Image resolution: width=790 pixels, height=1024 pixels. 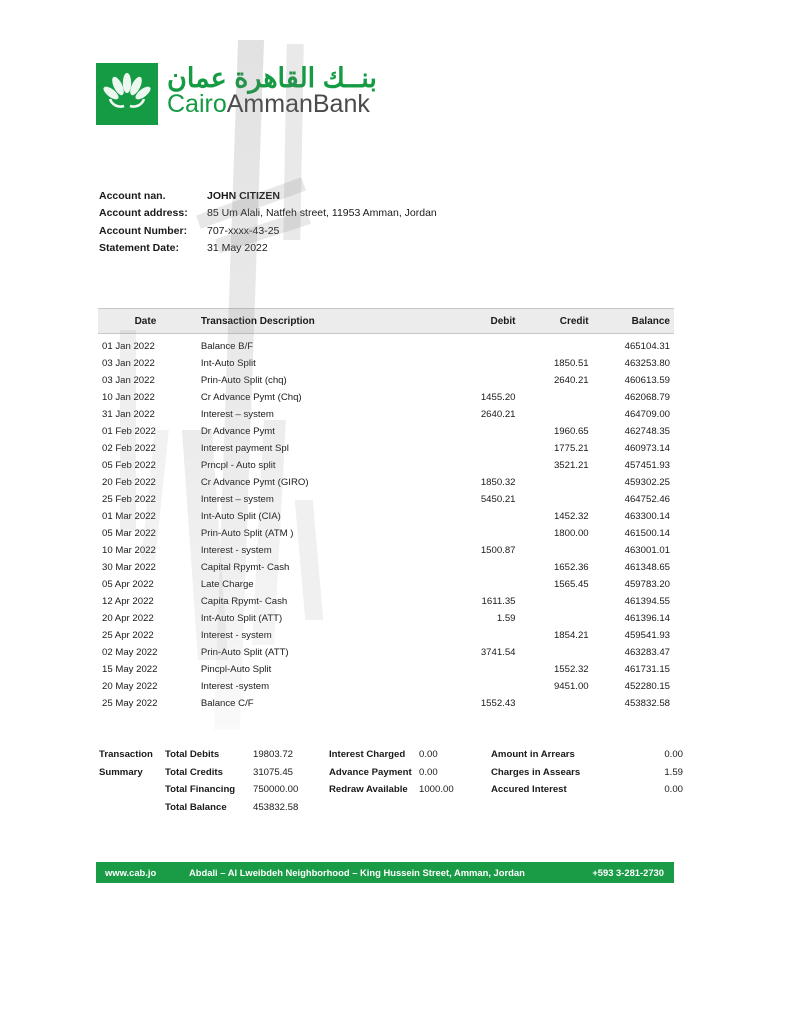 What do you see at coordinates (498, 397) in the screenshot?
I see `transaction-debit: 1455.20` at bounding box center [498, 397].